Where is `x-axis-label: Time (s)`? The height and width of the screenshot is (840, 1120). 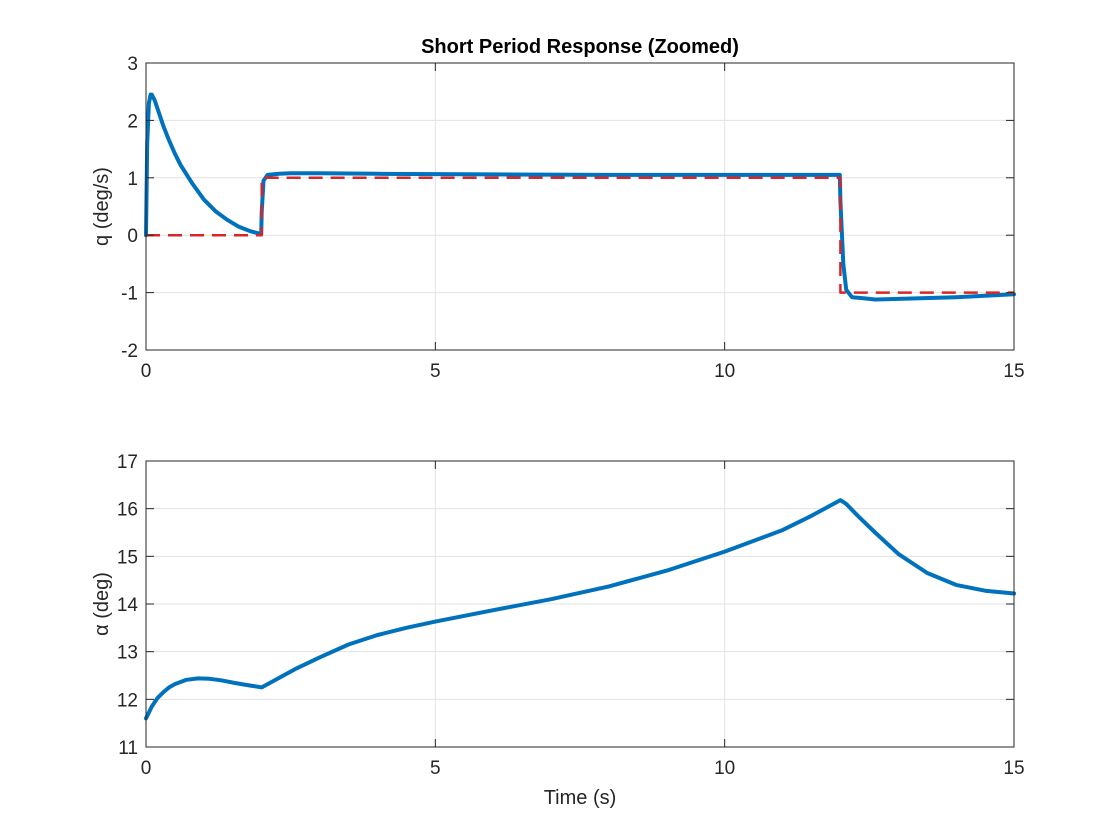
x-axis-label: Time (s) is located at coordinates (580, 798).